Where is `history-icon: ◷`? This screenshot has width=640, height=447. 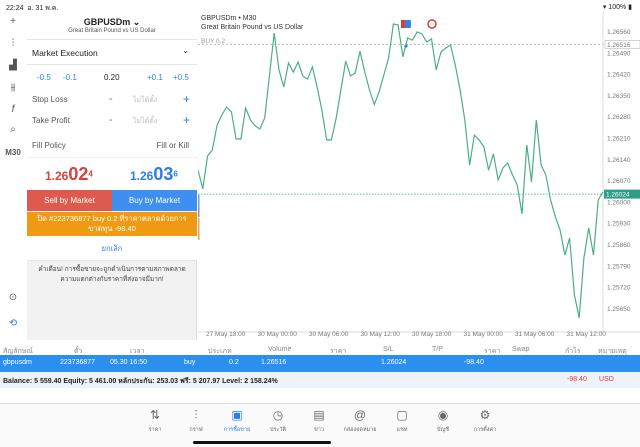
history-icon: ◷ is located at coordinates (278, 415).